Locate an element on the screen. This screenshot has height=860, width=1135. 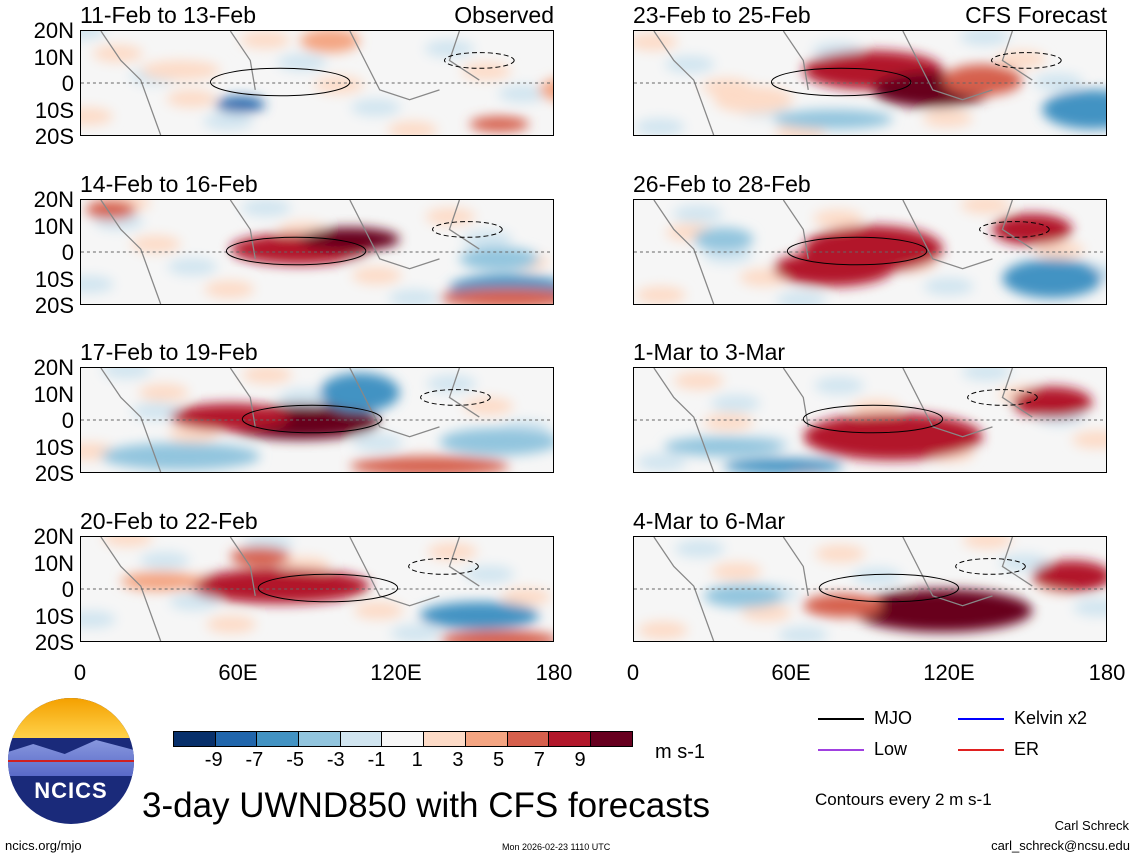
panel-title: 1-Mar to 3-Mar is located at coordinates (709, 352).